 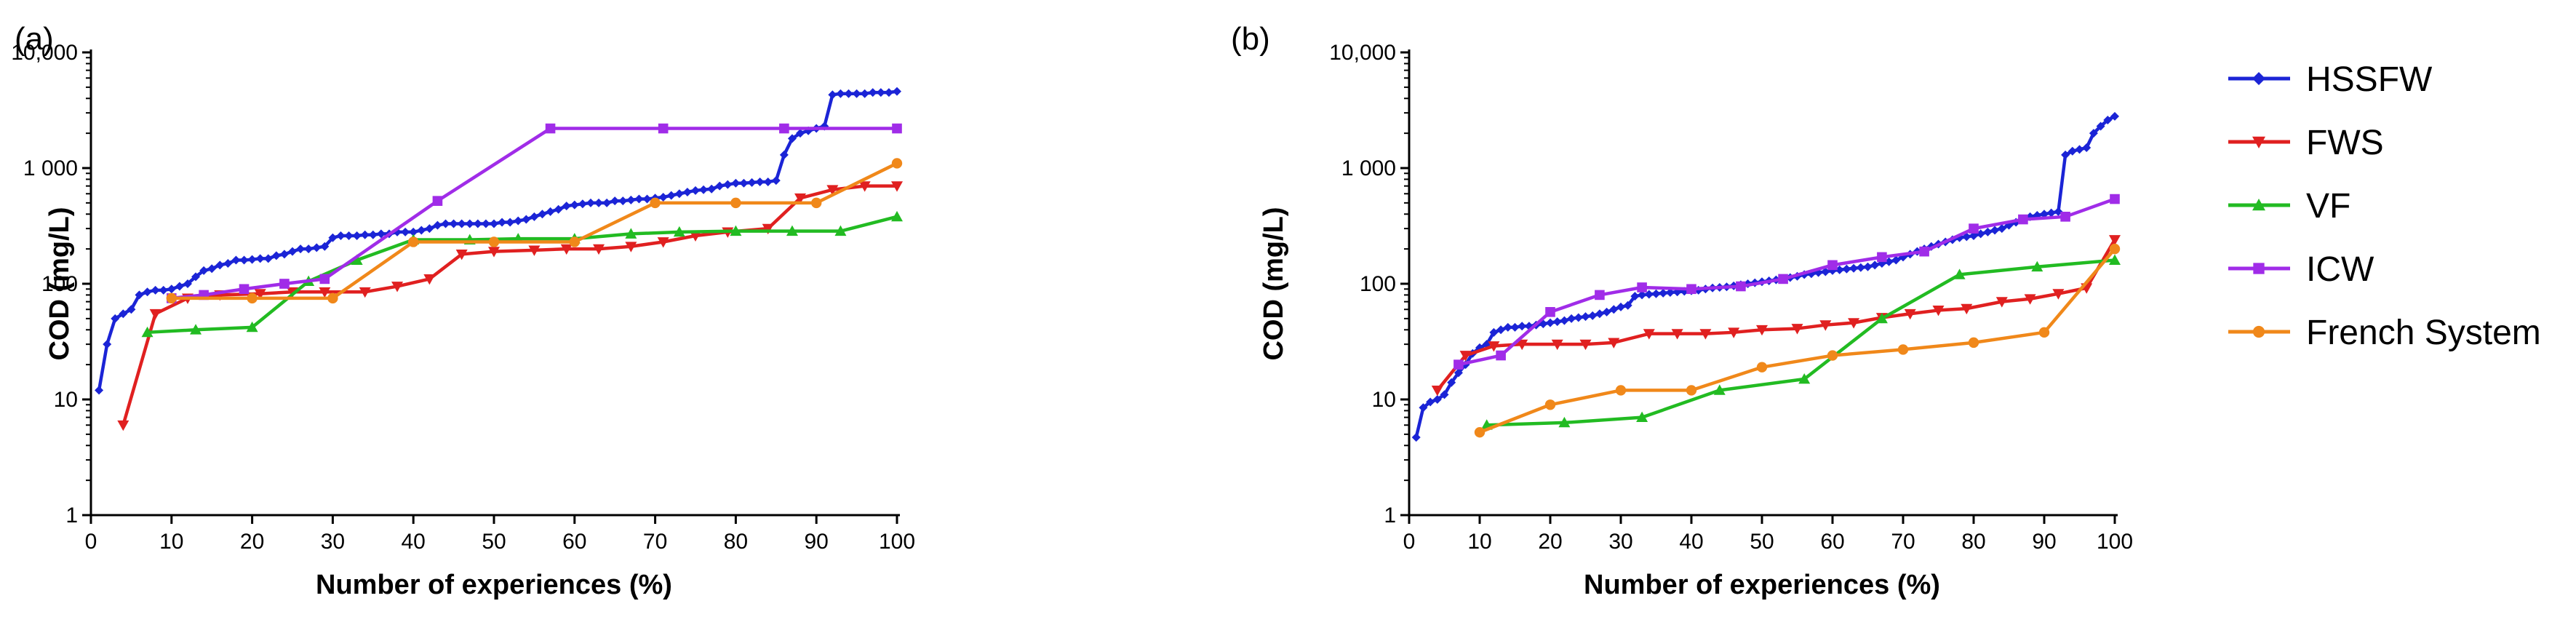 I want to click on series-icw, so click(x=534, y=213).